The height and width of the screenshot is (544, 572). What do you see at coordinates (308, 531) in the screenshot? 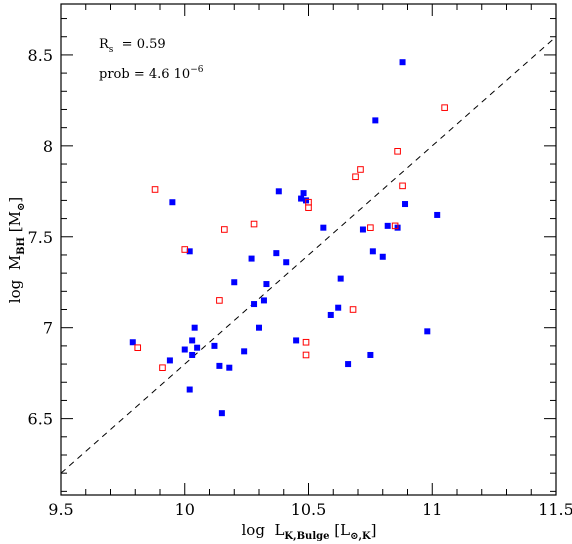
I see `x-axis-label: log LK,Bulge [L⊙,K]` at bounding box center [308, 531].